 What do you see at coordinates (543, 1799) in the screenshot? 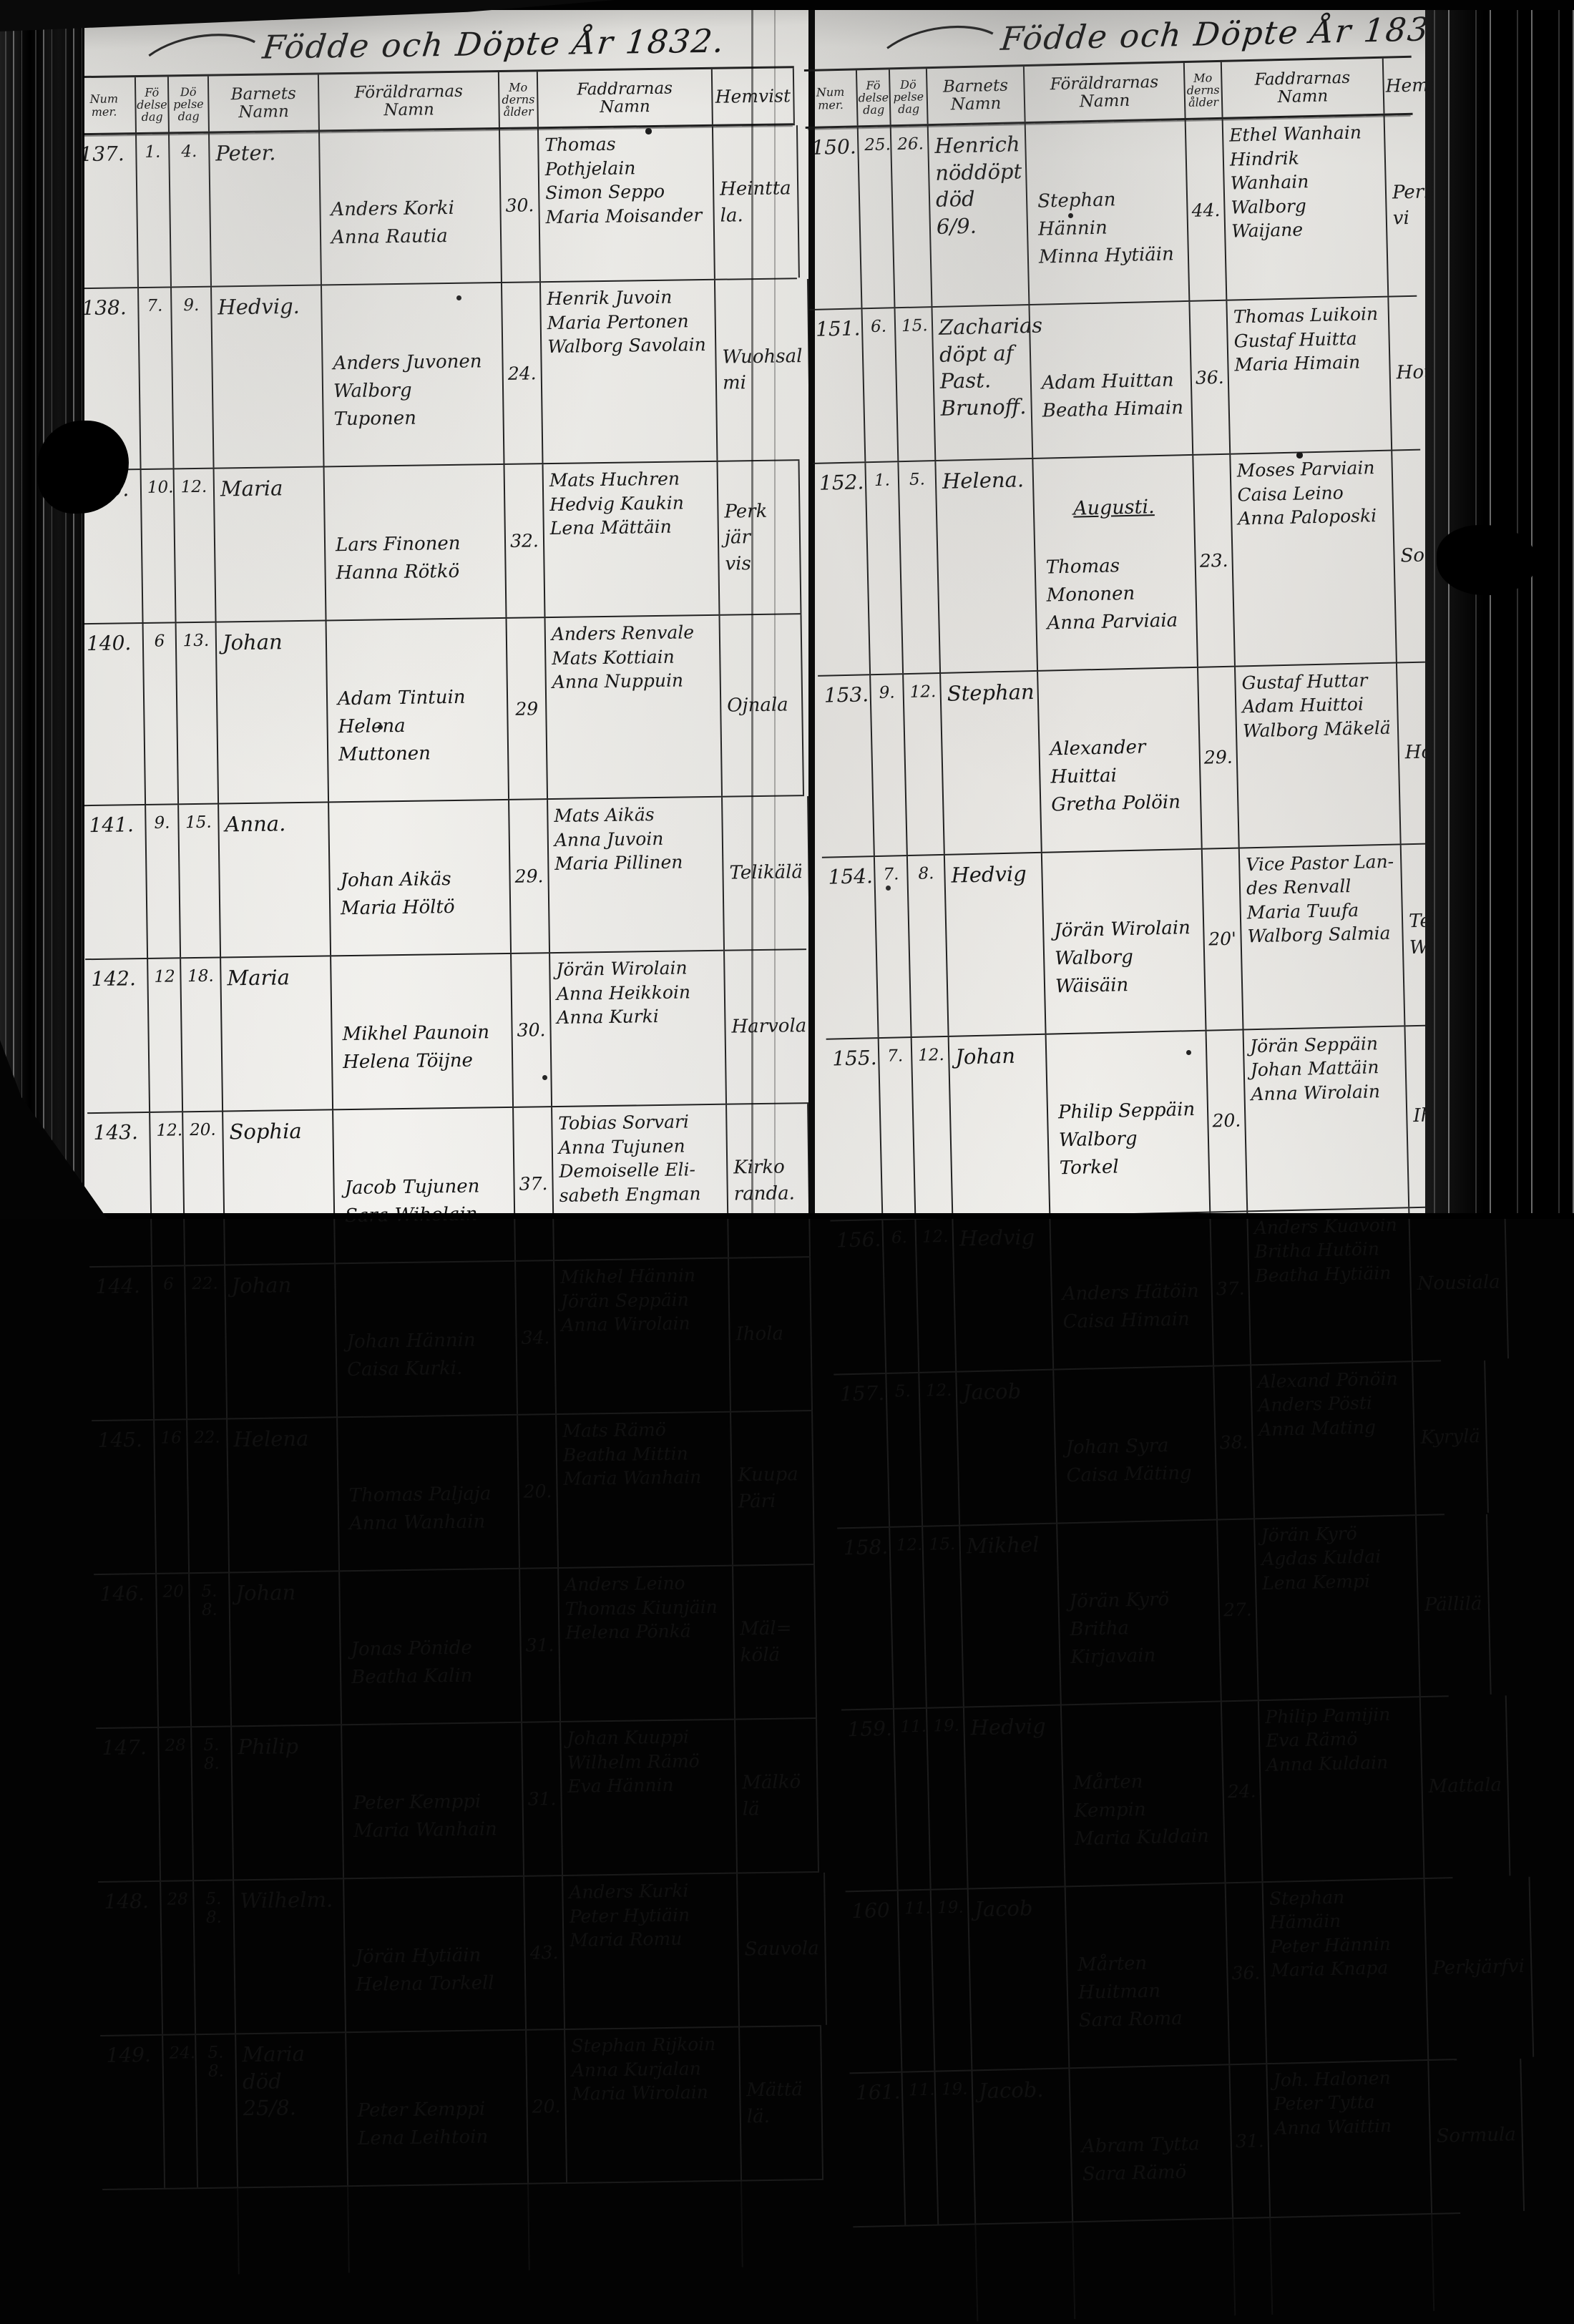
I see `mother-age: 31.` at bounding box center [543, 1799].